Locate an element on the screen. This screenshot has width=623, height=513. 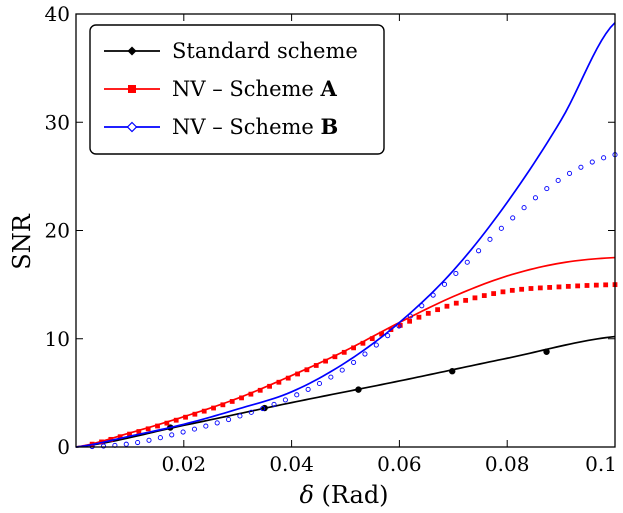
x-tick-label: 0.08 is located at coordinates (507, 464).